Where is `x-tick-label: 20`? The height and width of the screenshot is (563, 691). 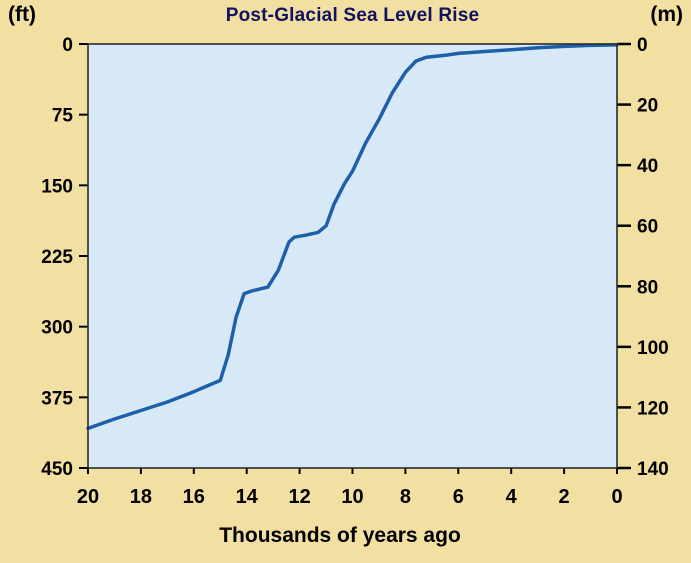
x-tick-label: 20 is located at coordinates (88, 497).